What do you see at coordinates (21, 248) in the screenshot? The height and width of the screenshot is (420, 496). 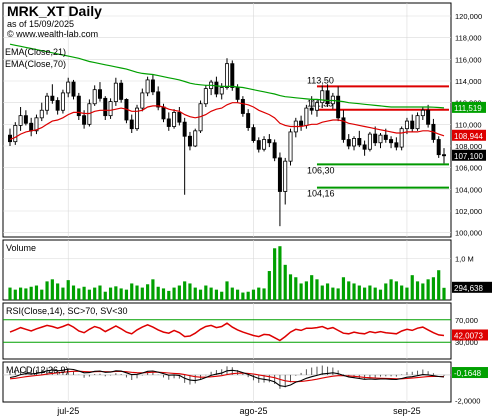 I see `volume-pane-label: Volume` at bounding box center [21, 248].